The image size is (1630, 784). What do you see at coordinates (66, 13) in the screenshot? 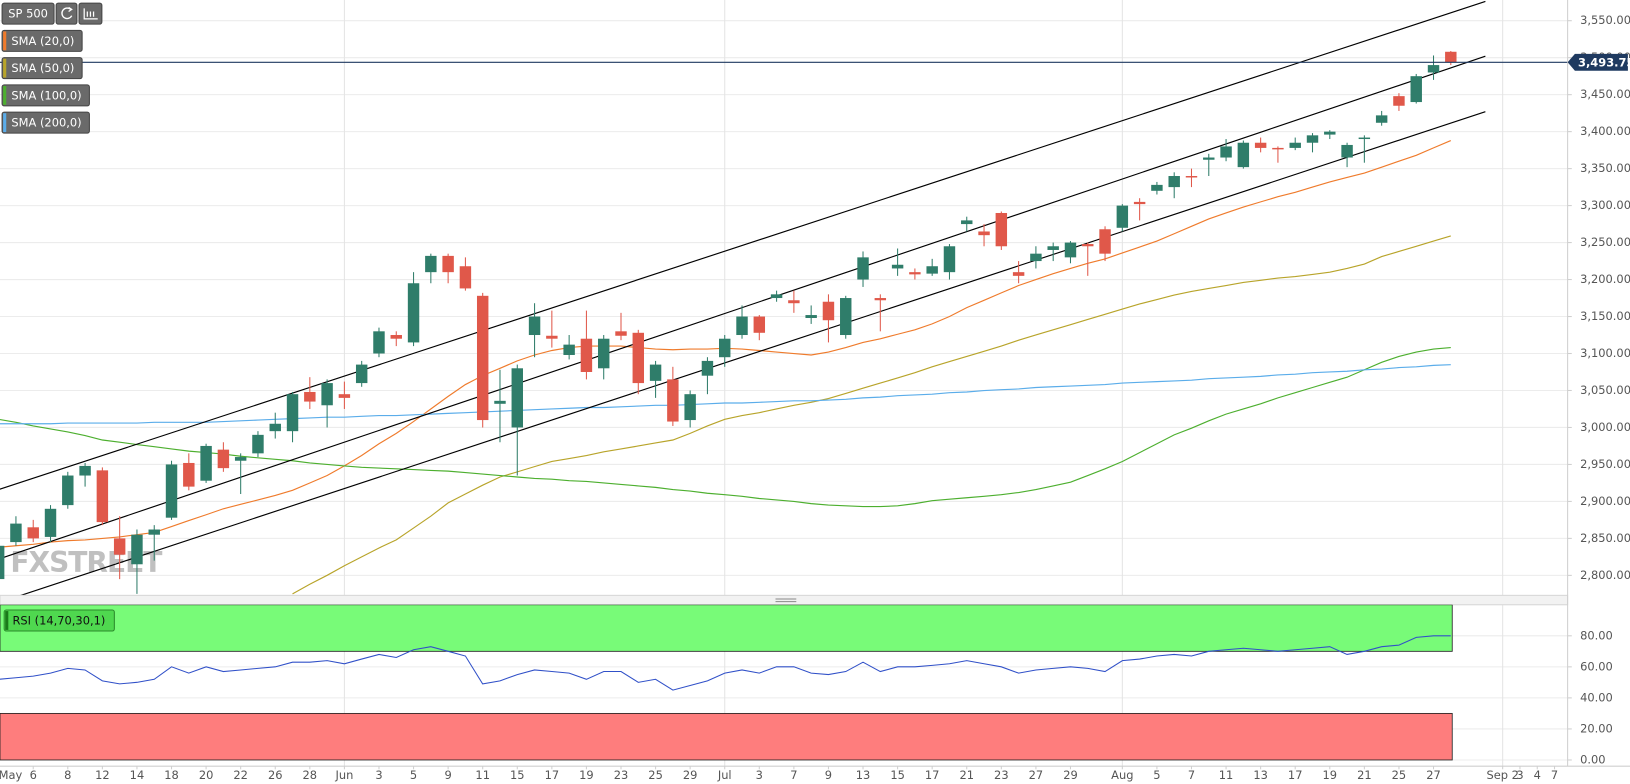
I see `refresh-button` at bounding box center [66, 13].